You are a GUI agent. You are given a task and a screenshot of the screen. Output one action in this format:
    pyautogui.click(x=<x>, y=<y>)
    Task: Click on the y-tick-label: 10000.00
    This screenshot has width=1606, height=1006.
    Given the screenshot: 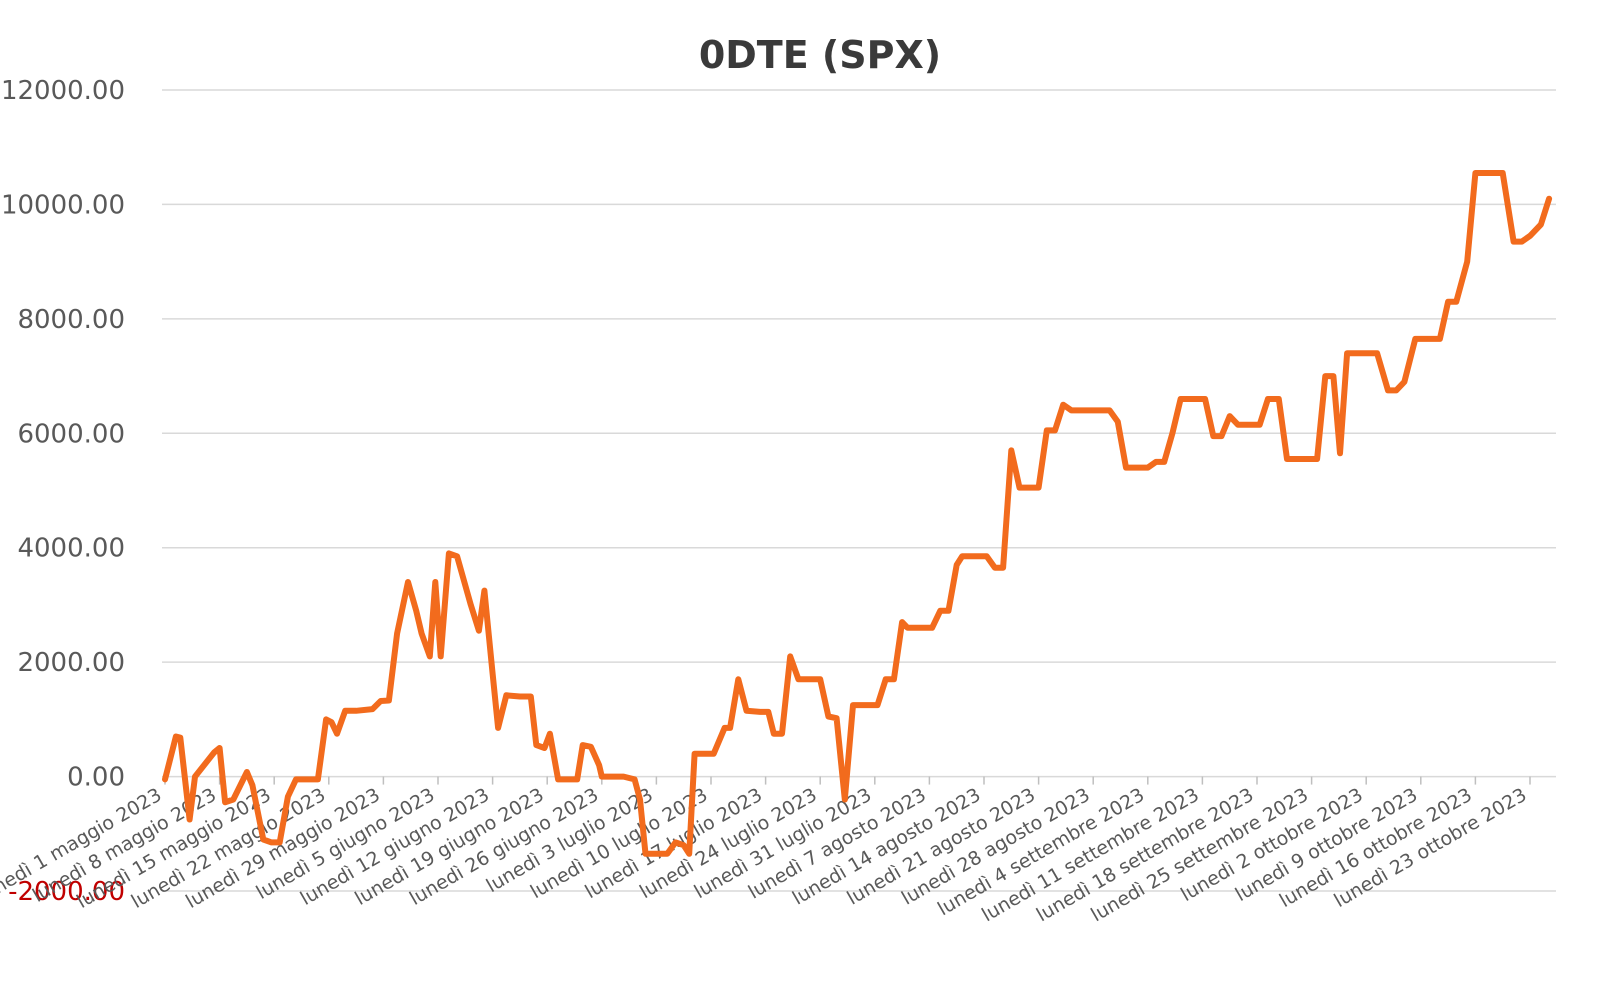 What is the action you would take?
    pyautogui.click(x=63, y=205)
    